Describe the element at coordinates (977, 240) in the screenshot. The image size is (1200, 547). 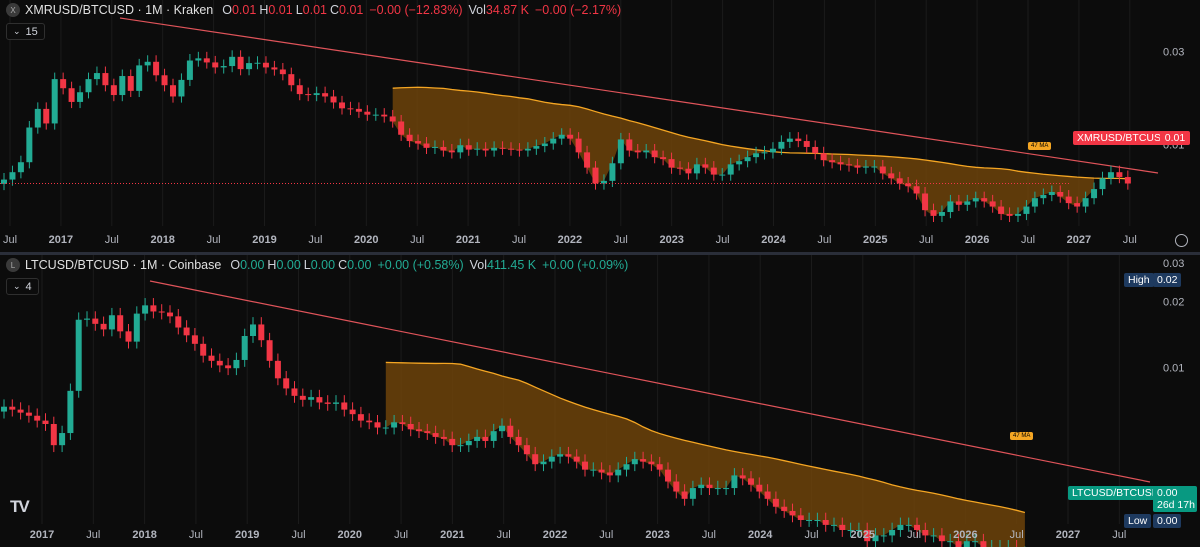
I see `x-axis-tick-label: 2026` at that location.